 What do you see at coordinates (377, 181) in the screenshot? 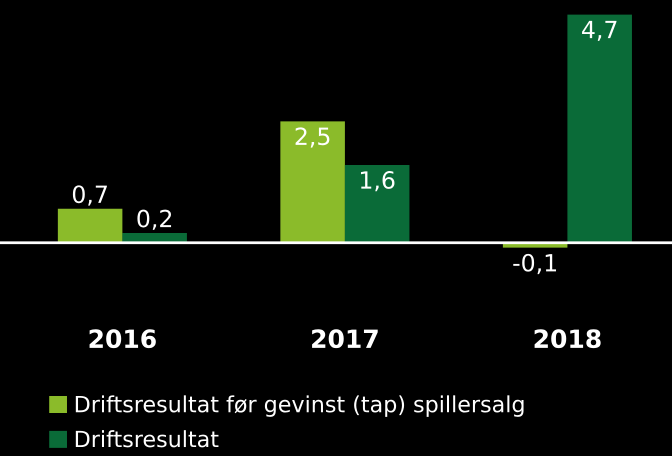
I see `data-label: 1,6` at bounding box center [377, 181].